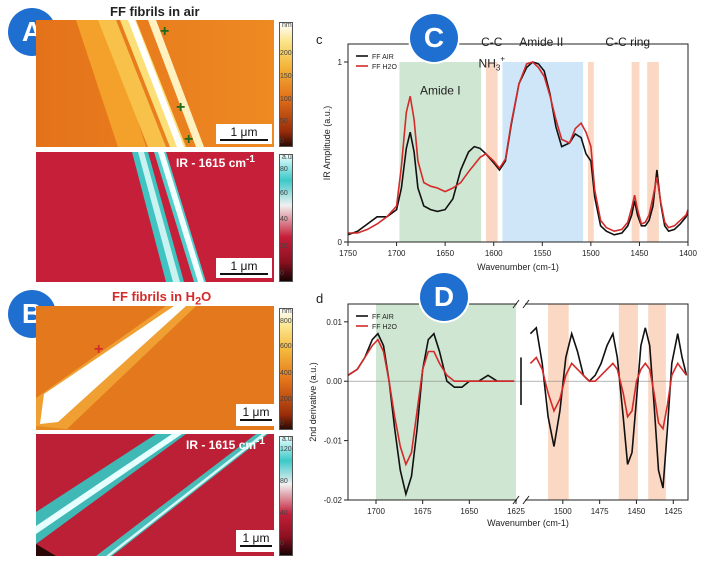  Describe the element at coordinates (288, 157) in the screenshot. I see `panel-a-ir-colorbar-unit: a.u.` at that location.